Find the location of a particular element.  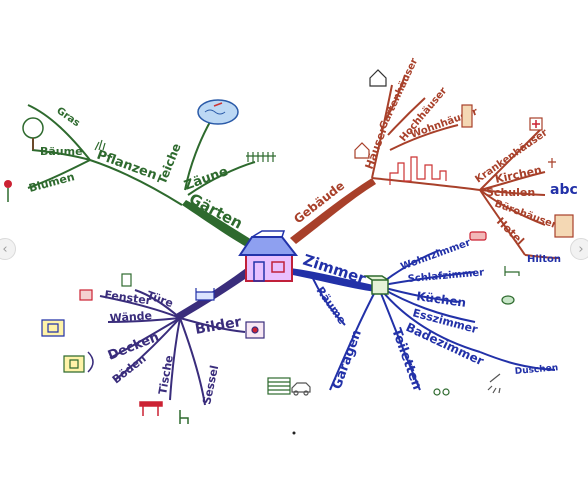

branch-line-haeuser is located at coordinates (382, 131).